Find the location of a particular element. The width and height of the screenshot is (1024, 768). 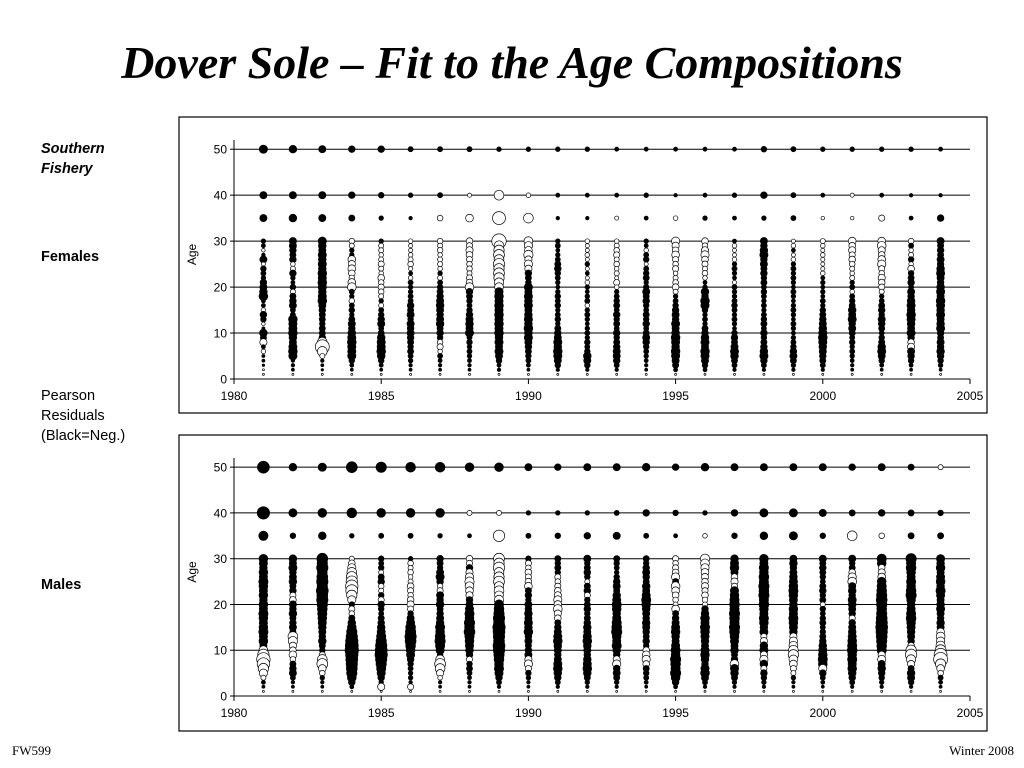

males-y-tick-label: 0 is located at coordinates (223, 697).